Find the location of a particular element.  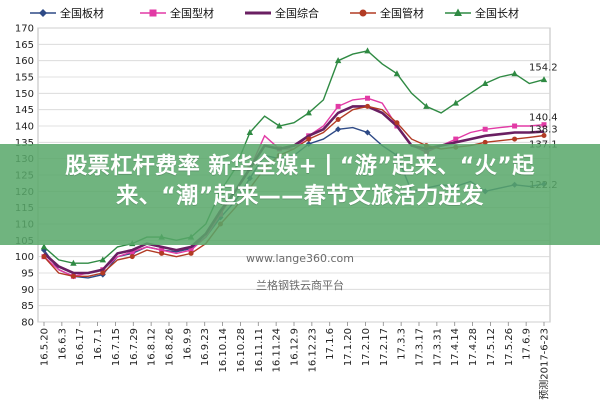

x-tick-label: 预测2017-6-23 is located at coordinates (544, 364).